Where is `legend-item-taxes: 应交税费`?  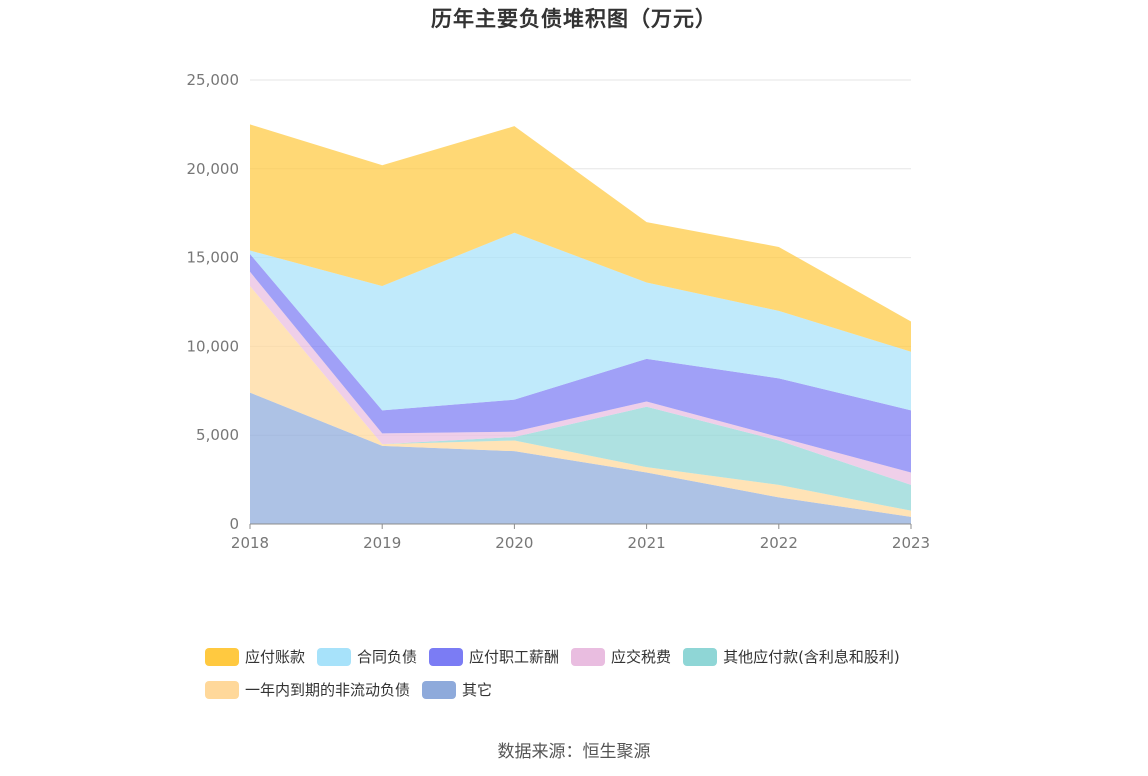
legend-item-taxes: 应交税费 is located at coordinates (621, 656).